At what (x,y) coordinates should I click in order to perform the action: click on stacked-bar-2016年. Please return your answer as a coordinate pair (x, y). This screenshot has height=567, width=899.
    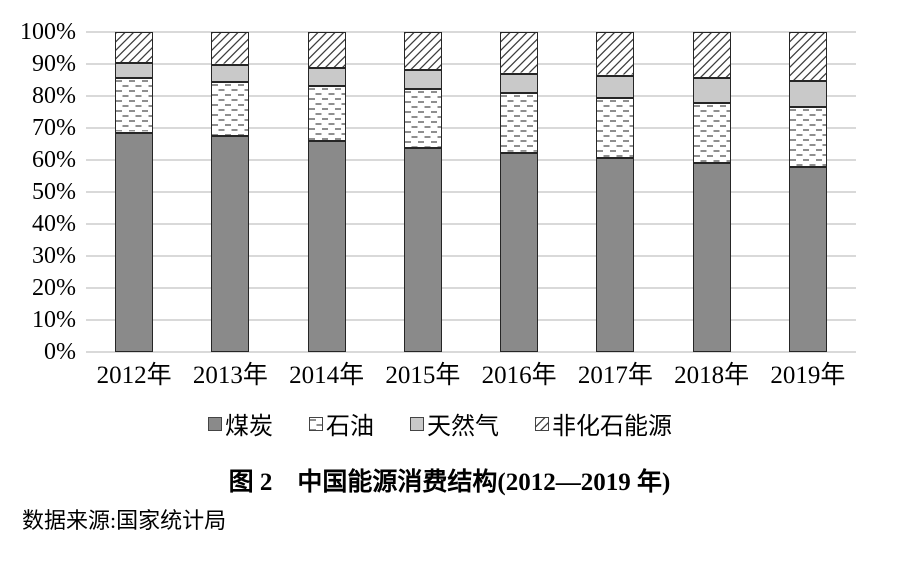
    Looking at the image, I should click on (519, 192).